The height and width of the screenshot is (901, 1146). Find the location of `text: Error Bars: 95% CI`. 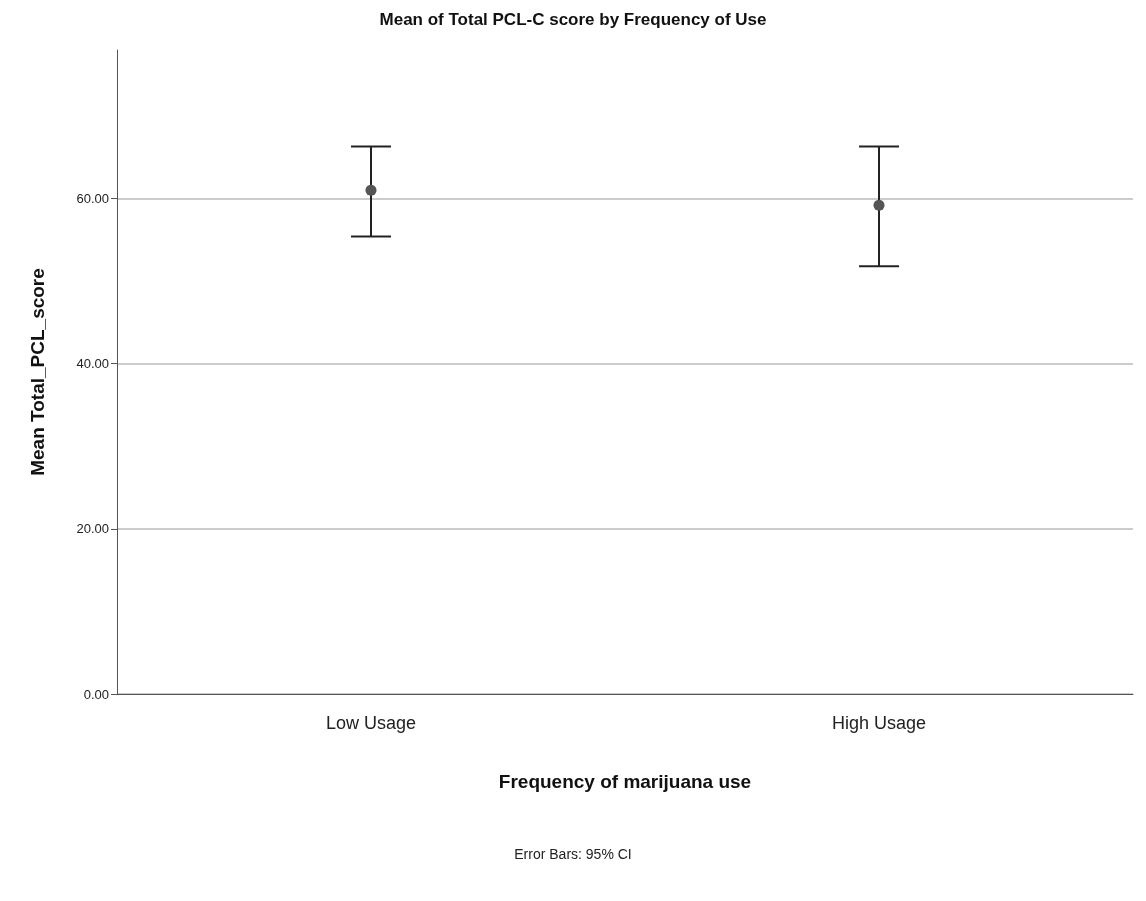

text: Error Bars: 95% CI is located at coordinates (573, 854).